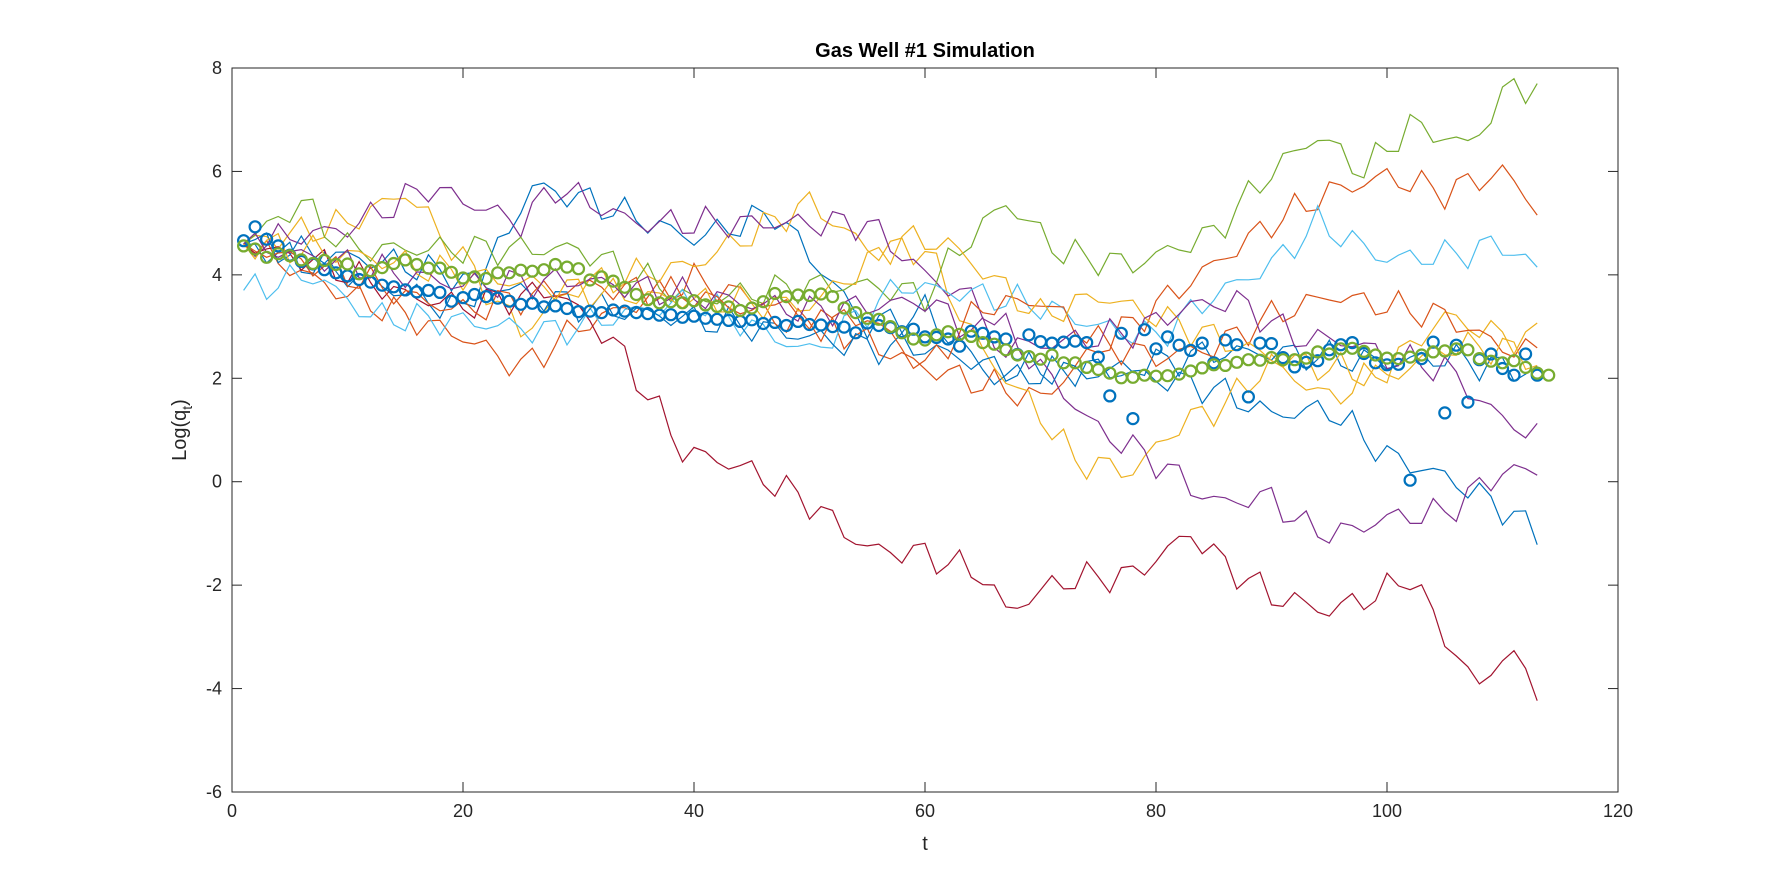 This screenshot has height=886, width=1778. Describe the element at coordinates (214, 585) in the screenshot. I see `y-tick-label: -2` at that location.